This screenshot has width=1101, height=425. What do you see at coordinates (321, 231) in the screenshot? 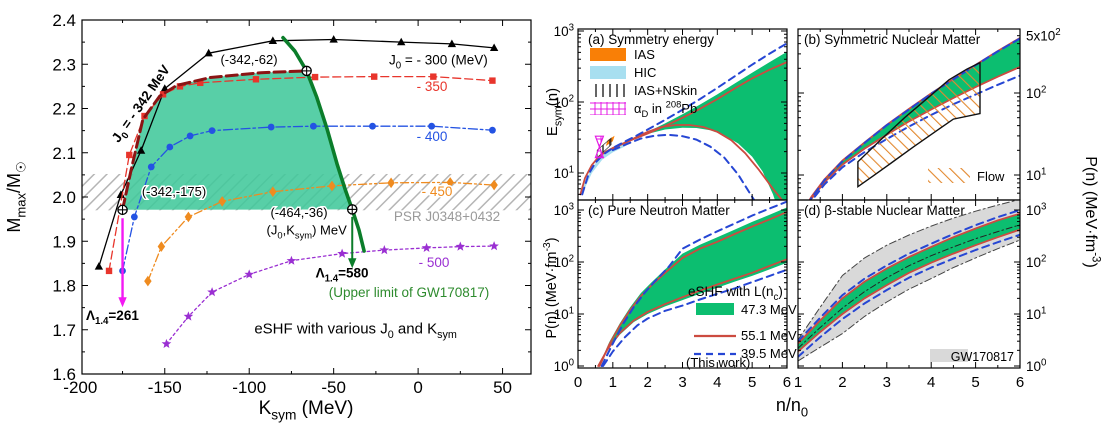
I see `series-J0=-450` at bounding box center [321, 231].